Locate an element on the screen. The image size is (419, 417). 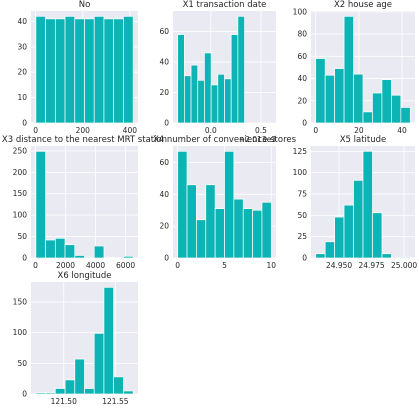
subplot-title: No is located at coordinates (85, 5).